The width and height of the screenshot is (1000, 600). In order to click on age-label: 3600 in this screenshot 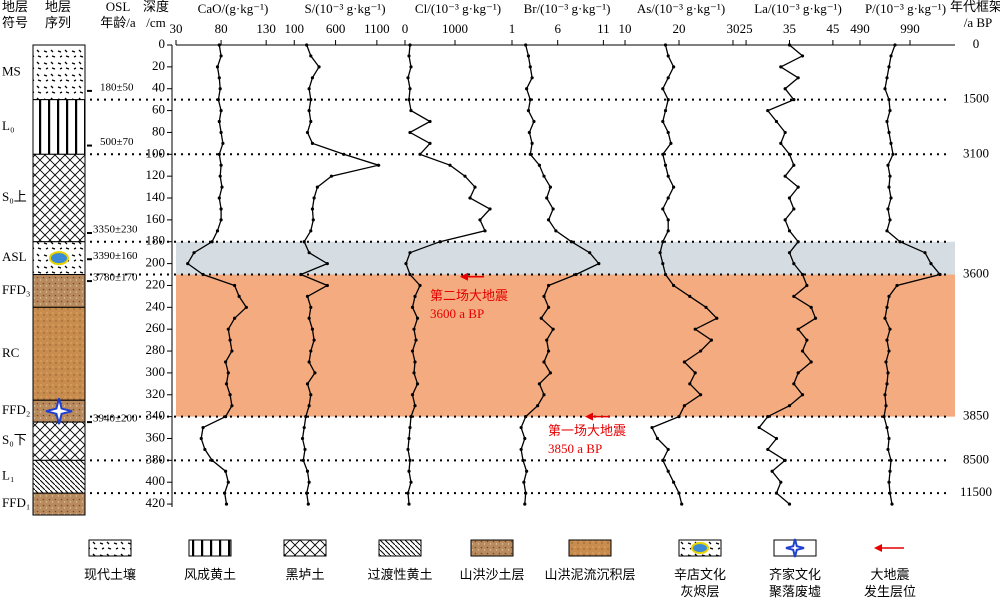, I will do `click(976, 273)`.